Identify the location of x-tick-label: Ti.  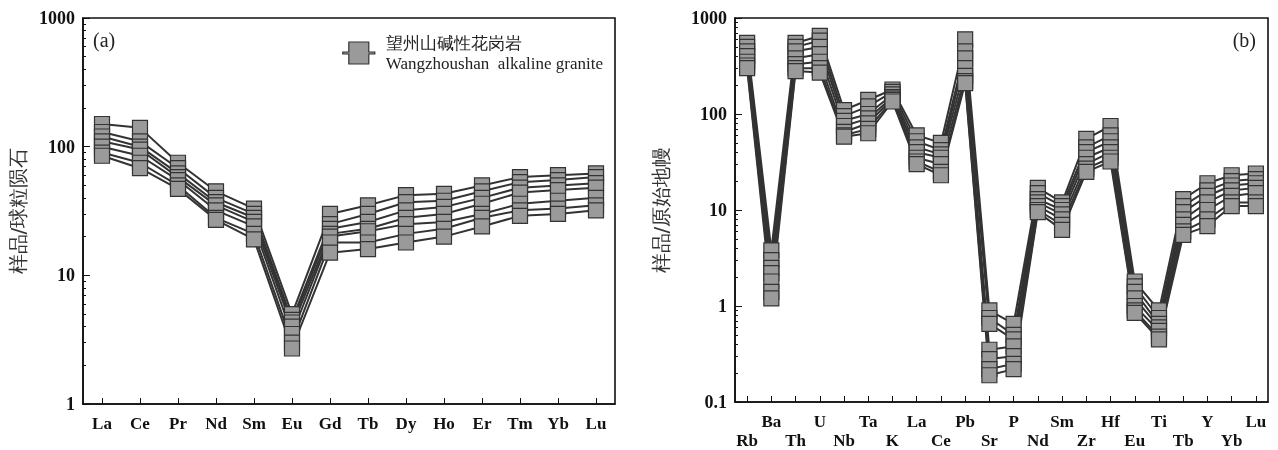
(1159, 421).